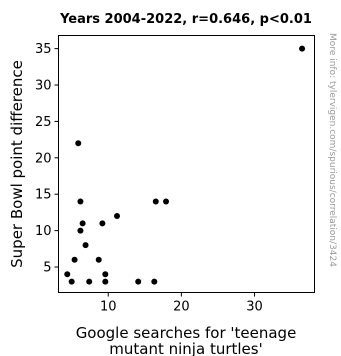 This screenshot has height=356, width=341. What do you see at coordinates (181, 307) in the screenshot?
I see `x-tick-label: 20` at bounding box center [181, 307].